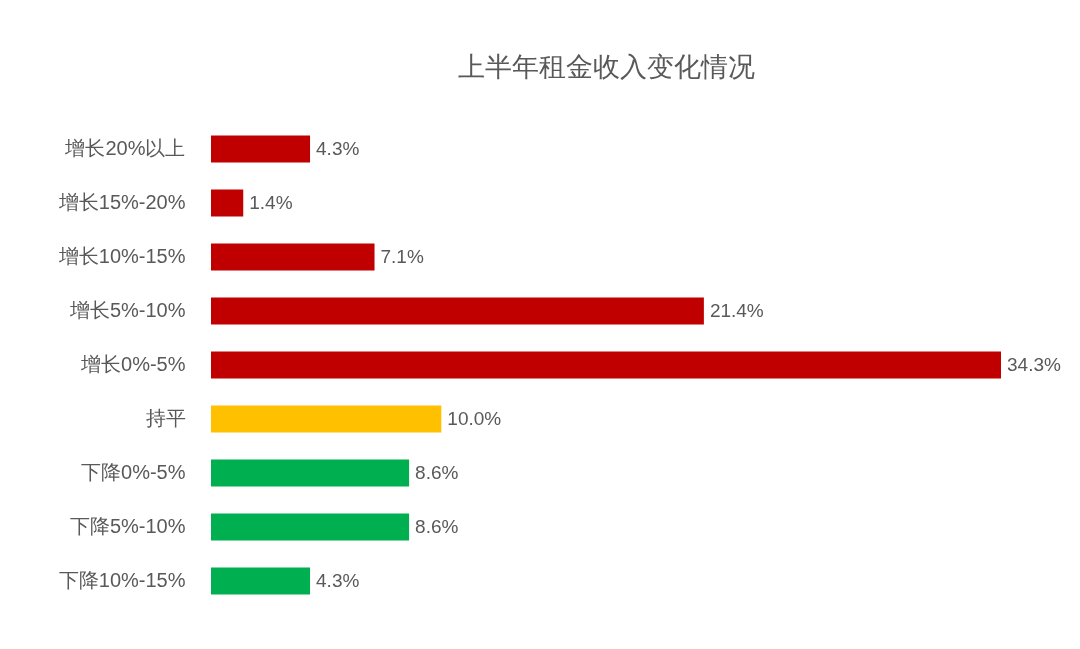 The width and height of the screenshot is (1080, 649). Describe the element at coordinates (125, 148) in the screenshot. I see `y-tick-label: 增长20%以上` at that location.